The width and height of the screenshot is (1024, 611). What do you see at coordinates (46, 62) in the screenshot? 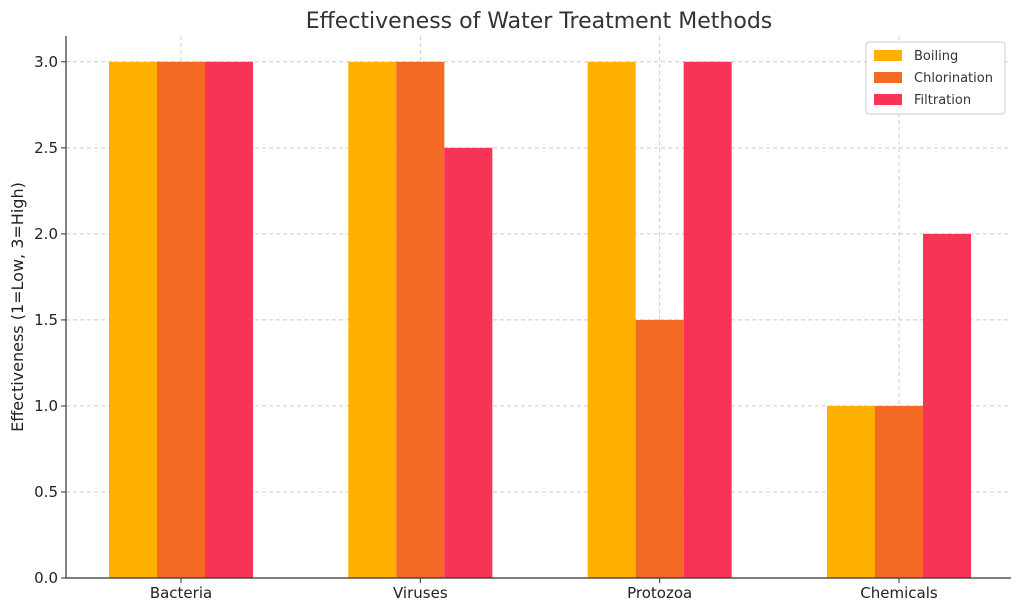
I see `y-tick-label: 3.0` at bounding box center [46, 62].